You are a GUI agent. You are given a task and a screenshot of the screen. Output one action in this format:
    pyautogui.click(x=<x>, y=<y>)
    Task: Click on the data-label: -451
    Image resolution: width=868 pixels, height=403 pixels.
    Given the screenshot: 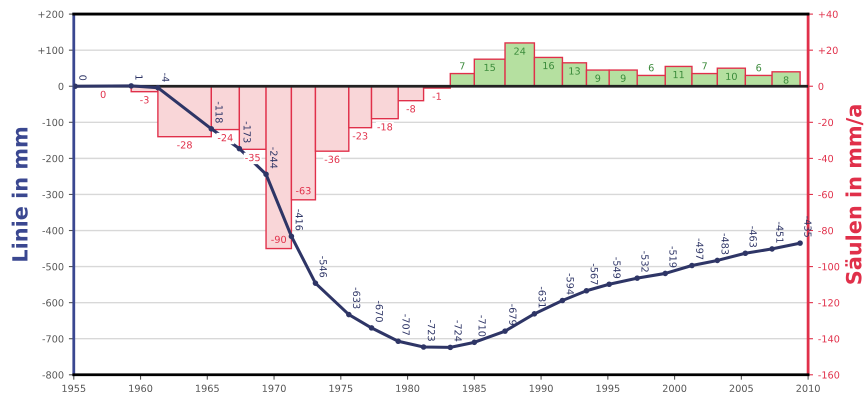 What is the action you would take?
    pyautogui.click(x=780, y=232)
    